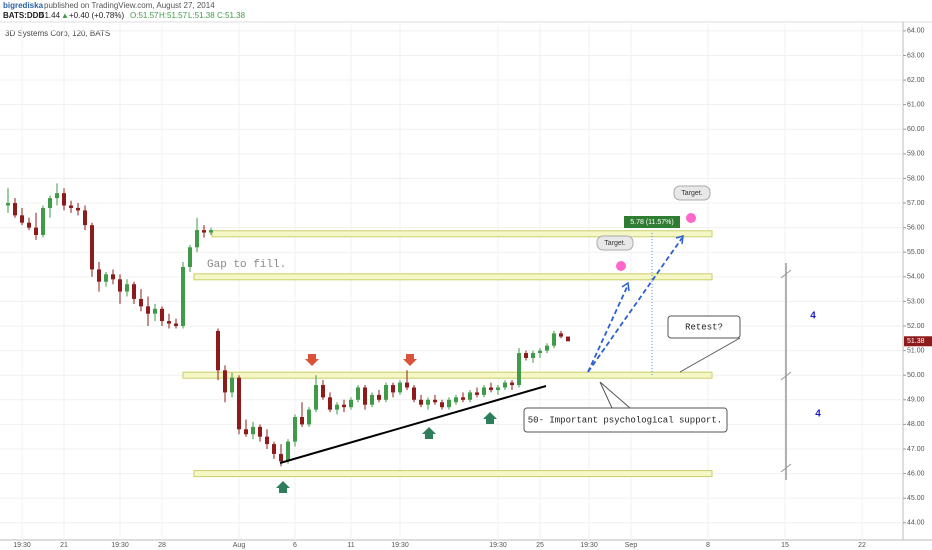 The height and width of the screenshot is (550, 932). I want to click on y-tick-label: 55.00, so click(916, 252).